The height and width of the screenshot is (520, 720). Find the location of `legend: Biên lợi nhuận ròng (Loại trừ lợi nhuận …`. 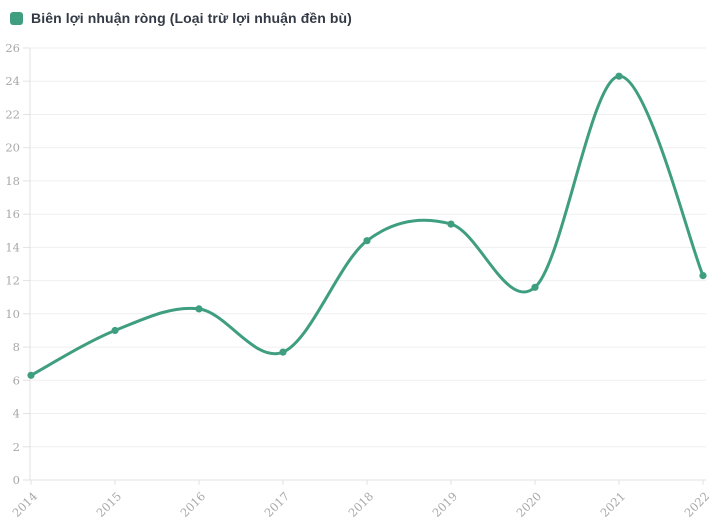

legend: Biên lợi nhuận ròng (Loại trừ lợi nhuận … is located at coordinates (181, 18).